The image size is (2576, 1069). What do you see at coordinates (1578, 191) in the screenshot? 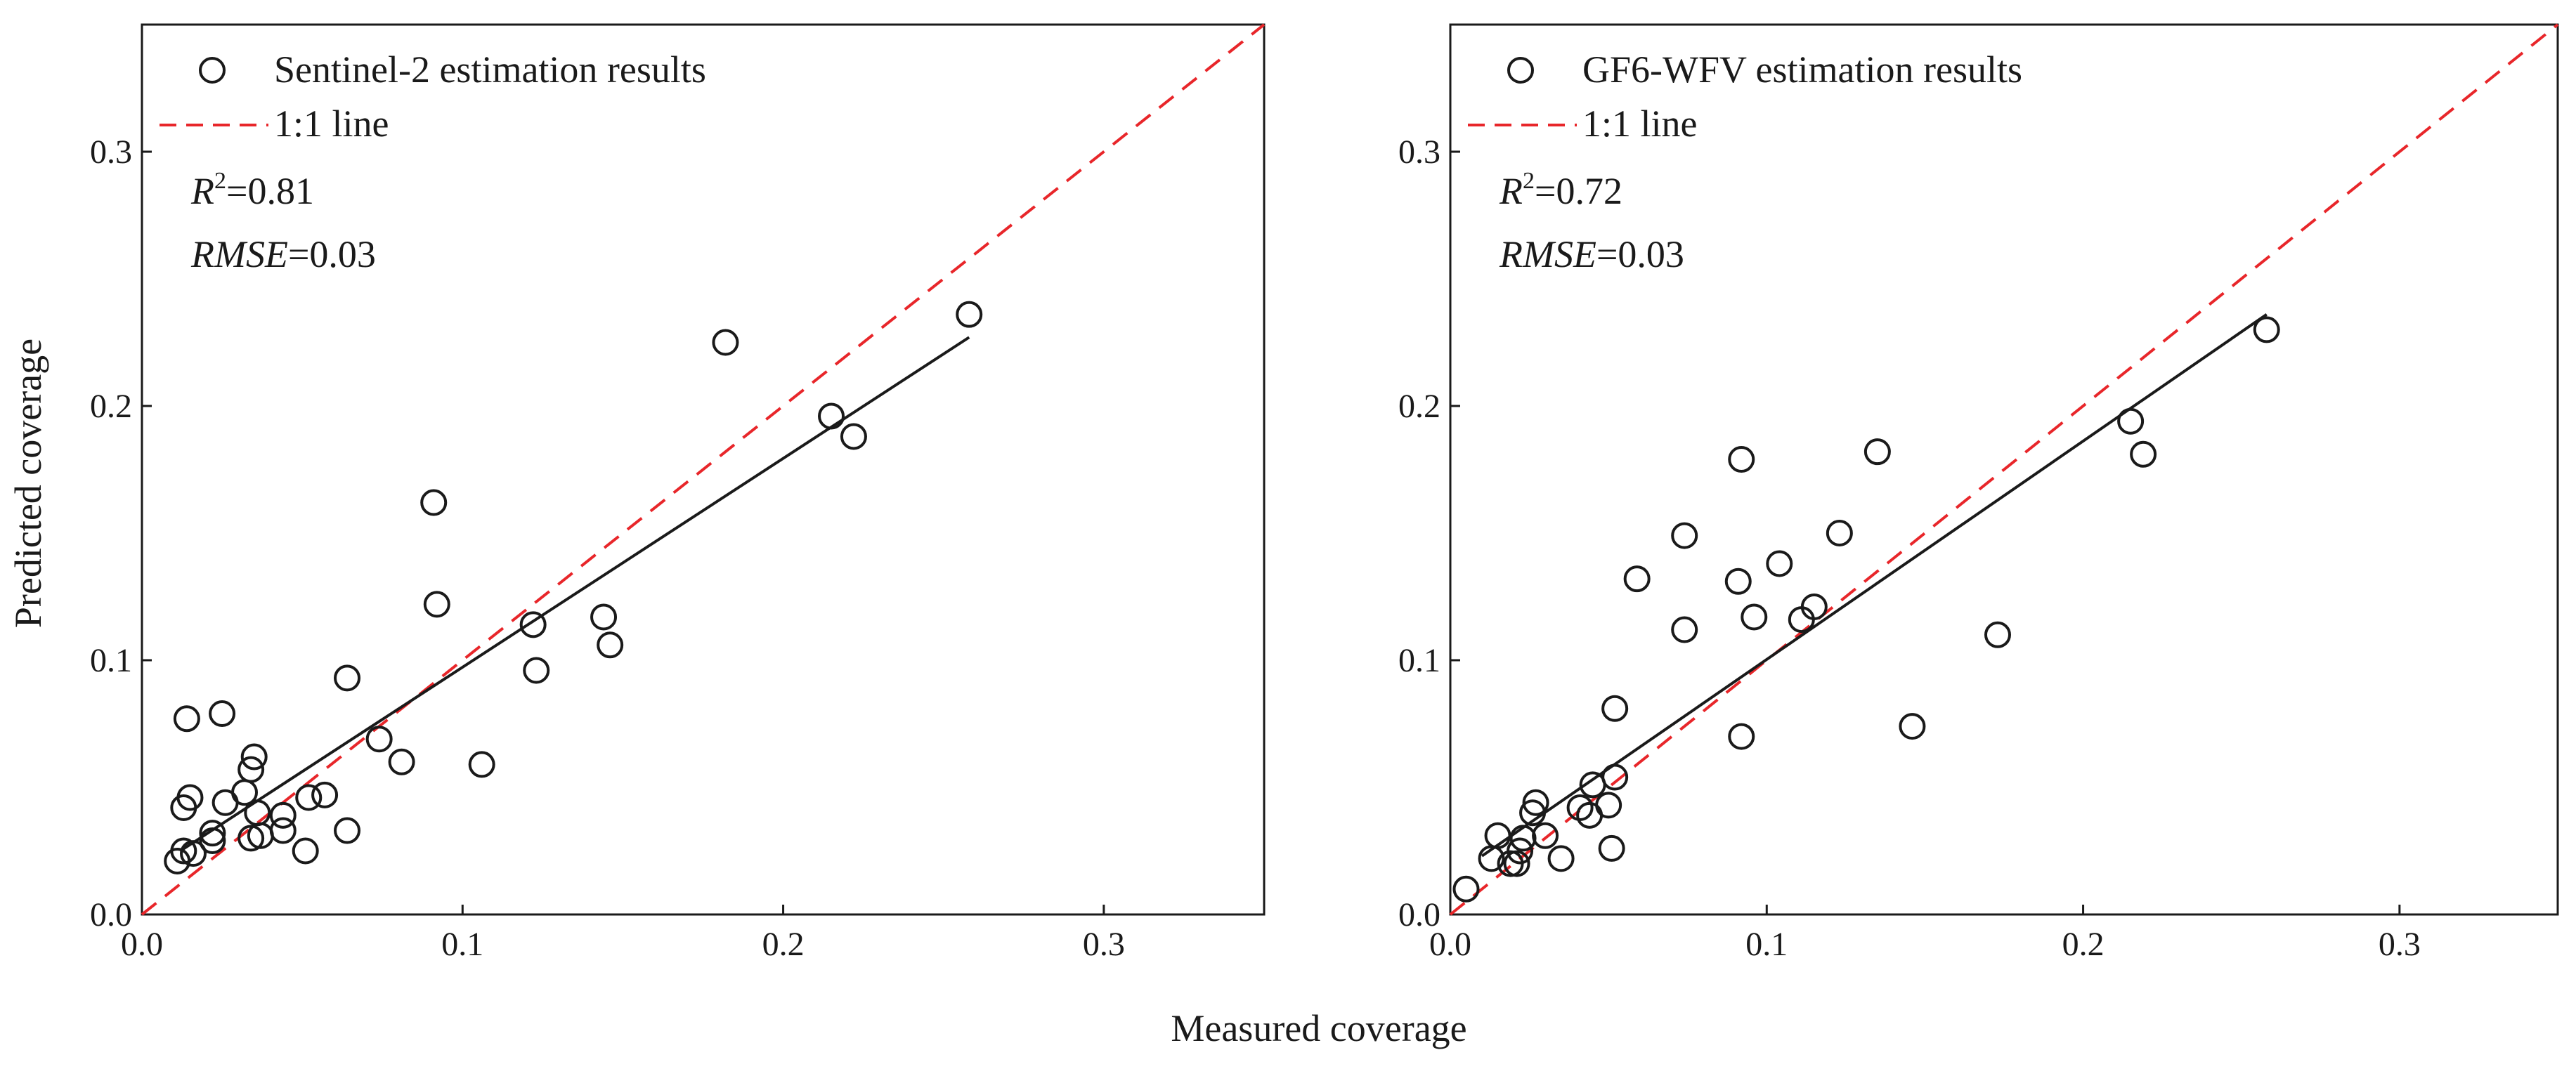
I see `stat-r2-value: =0.72` at bounding box center [1578, 191].